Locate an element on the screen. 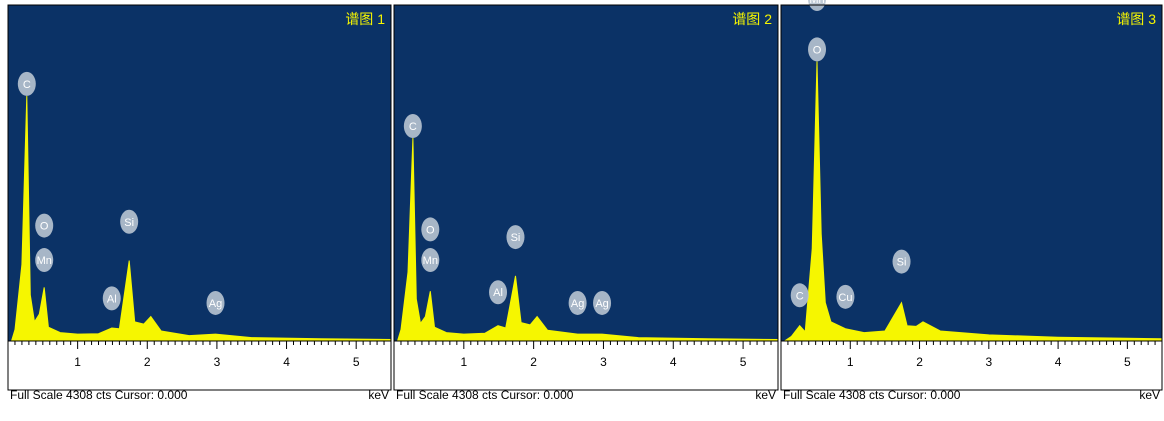 The height and width of the screenshot is (421, 1164). spectrum-title: 谱图 2 is located at coordinates (752, 19).